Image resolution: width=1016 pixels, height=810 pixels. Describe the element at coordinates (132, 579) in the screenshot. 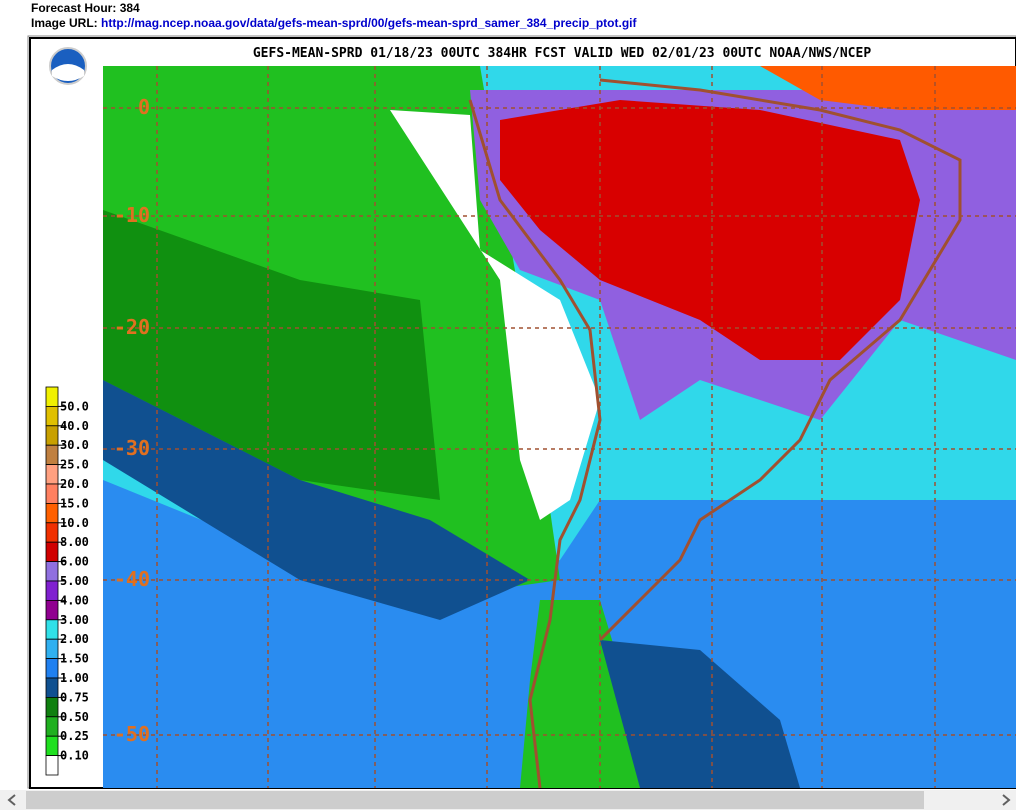

I see `lat-label: -40` at that location.